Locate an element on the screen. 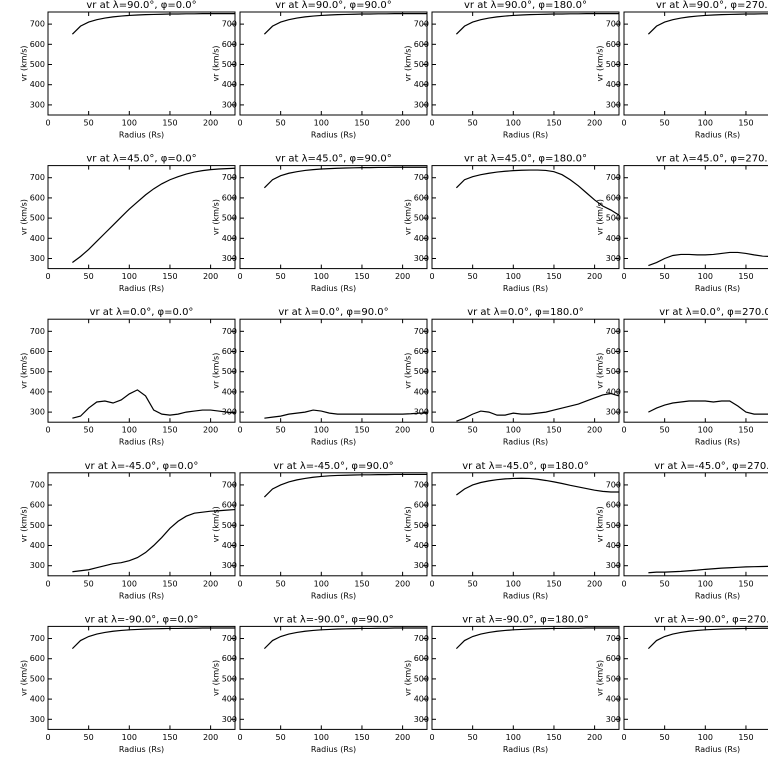 The width and height of the screenshot is (768, 768). panel-title: vr at λ=0.0°, φ=180.0° is located at coordinates (525, 312).